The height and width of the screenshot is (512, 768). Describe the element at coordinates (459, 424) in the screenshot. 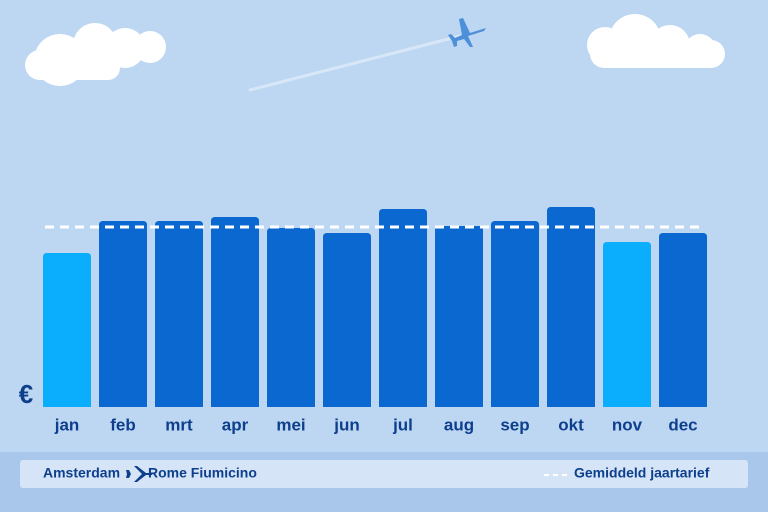

I see `x-tick-label: aug` at that location.